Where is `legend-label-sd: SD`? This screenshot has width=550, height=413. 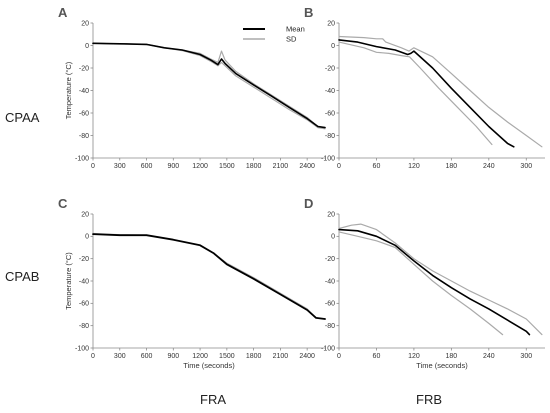
legend-label-sd: SD is located at coordinates (291, 39).